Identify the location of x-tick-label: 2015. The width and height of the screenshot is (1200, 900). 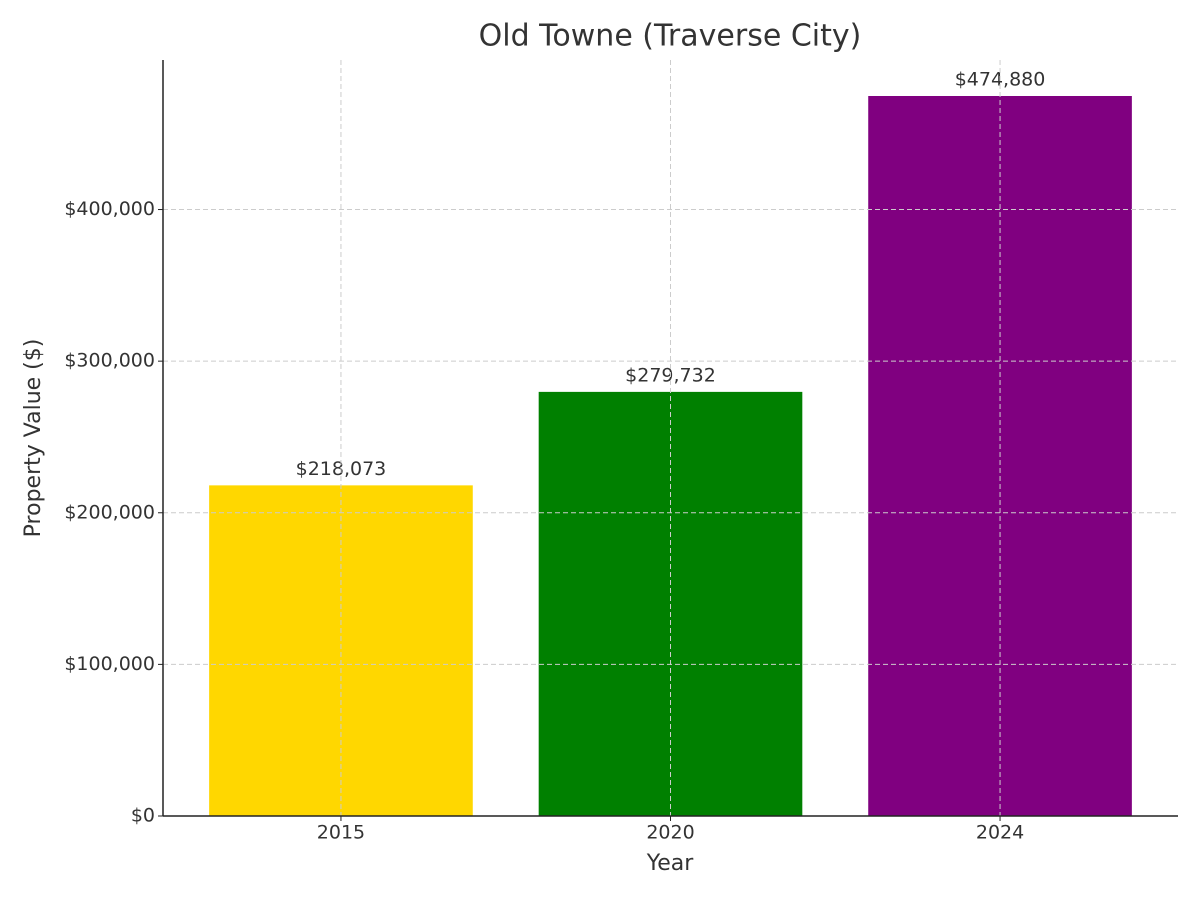
(341, 833).